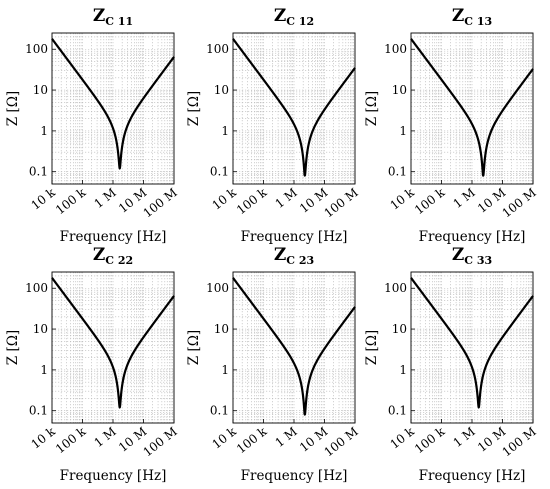  I want to click on panel-title: ZC 11, so click(113, 17).